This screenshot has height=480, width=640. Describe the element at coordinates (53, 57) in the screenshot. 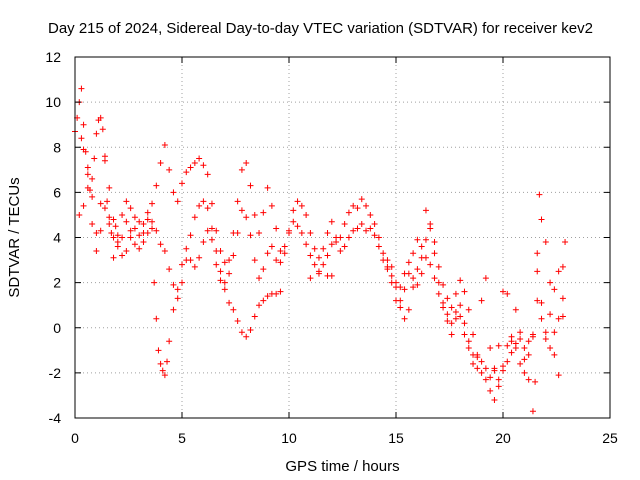

I see `y-tick-label: 12` at that location.